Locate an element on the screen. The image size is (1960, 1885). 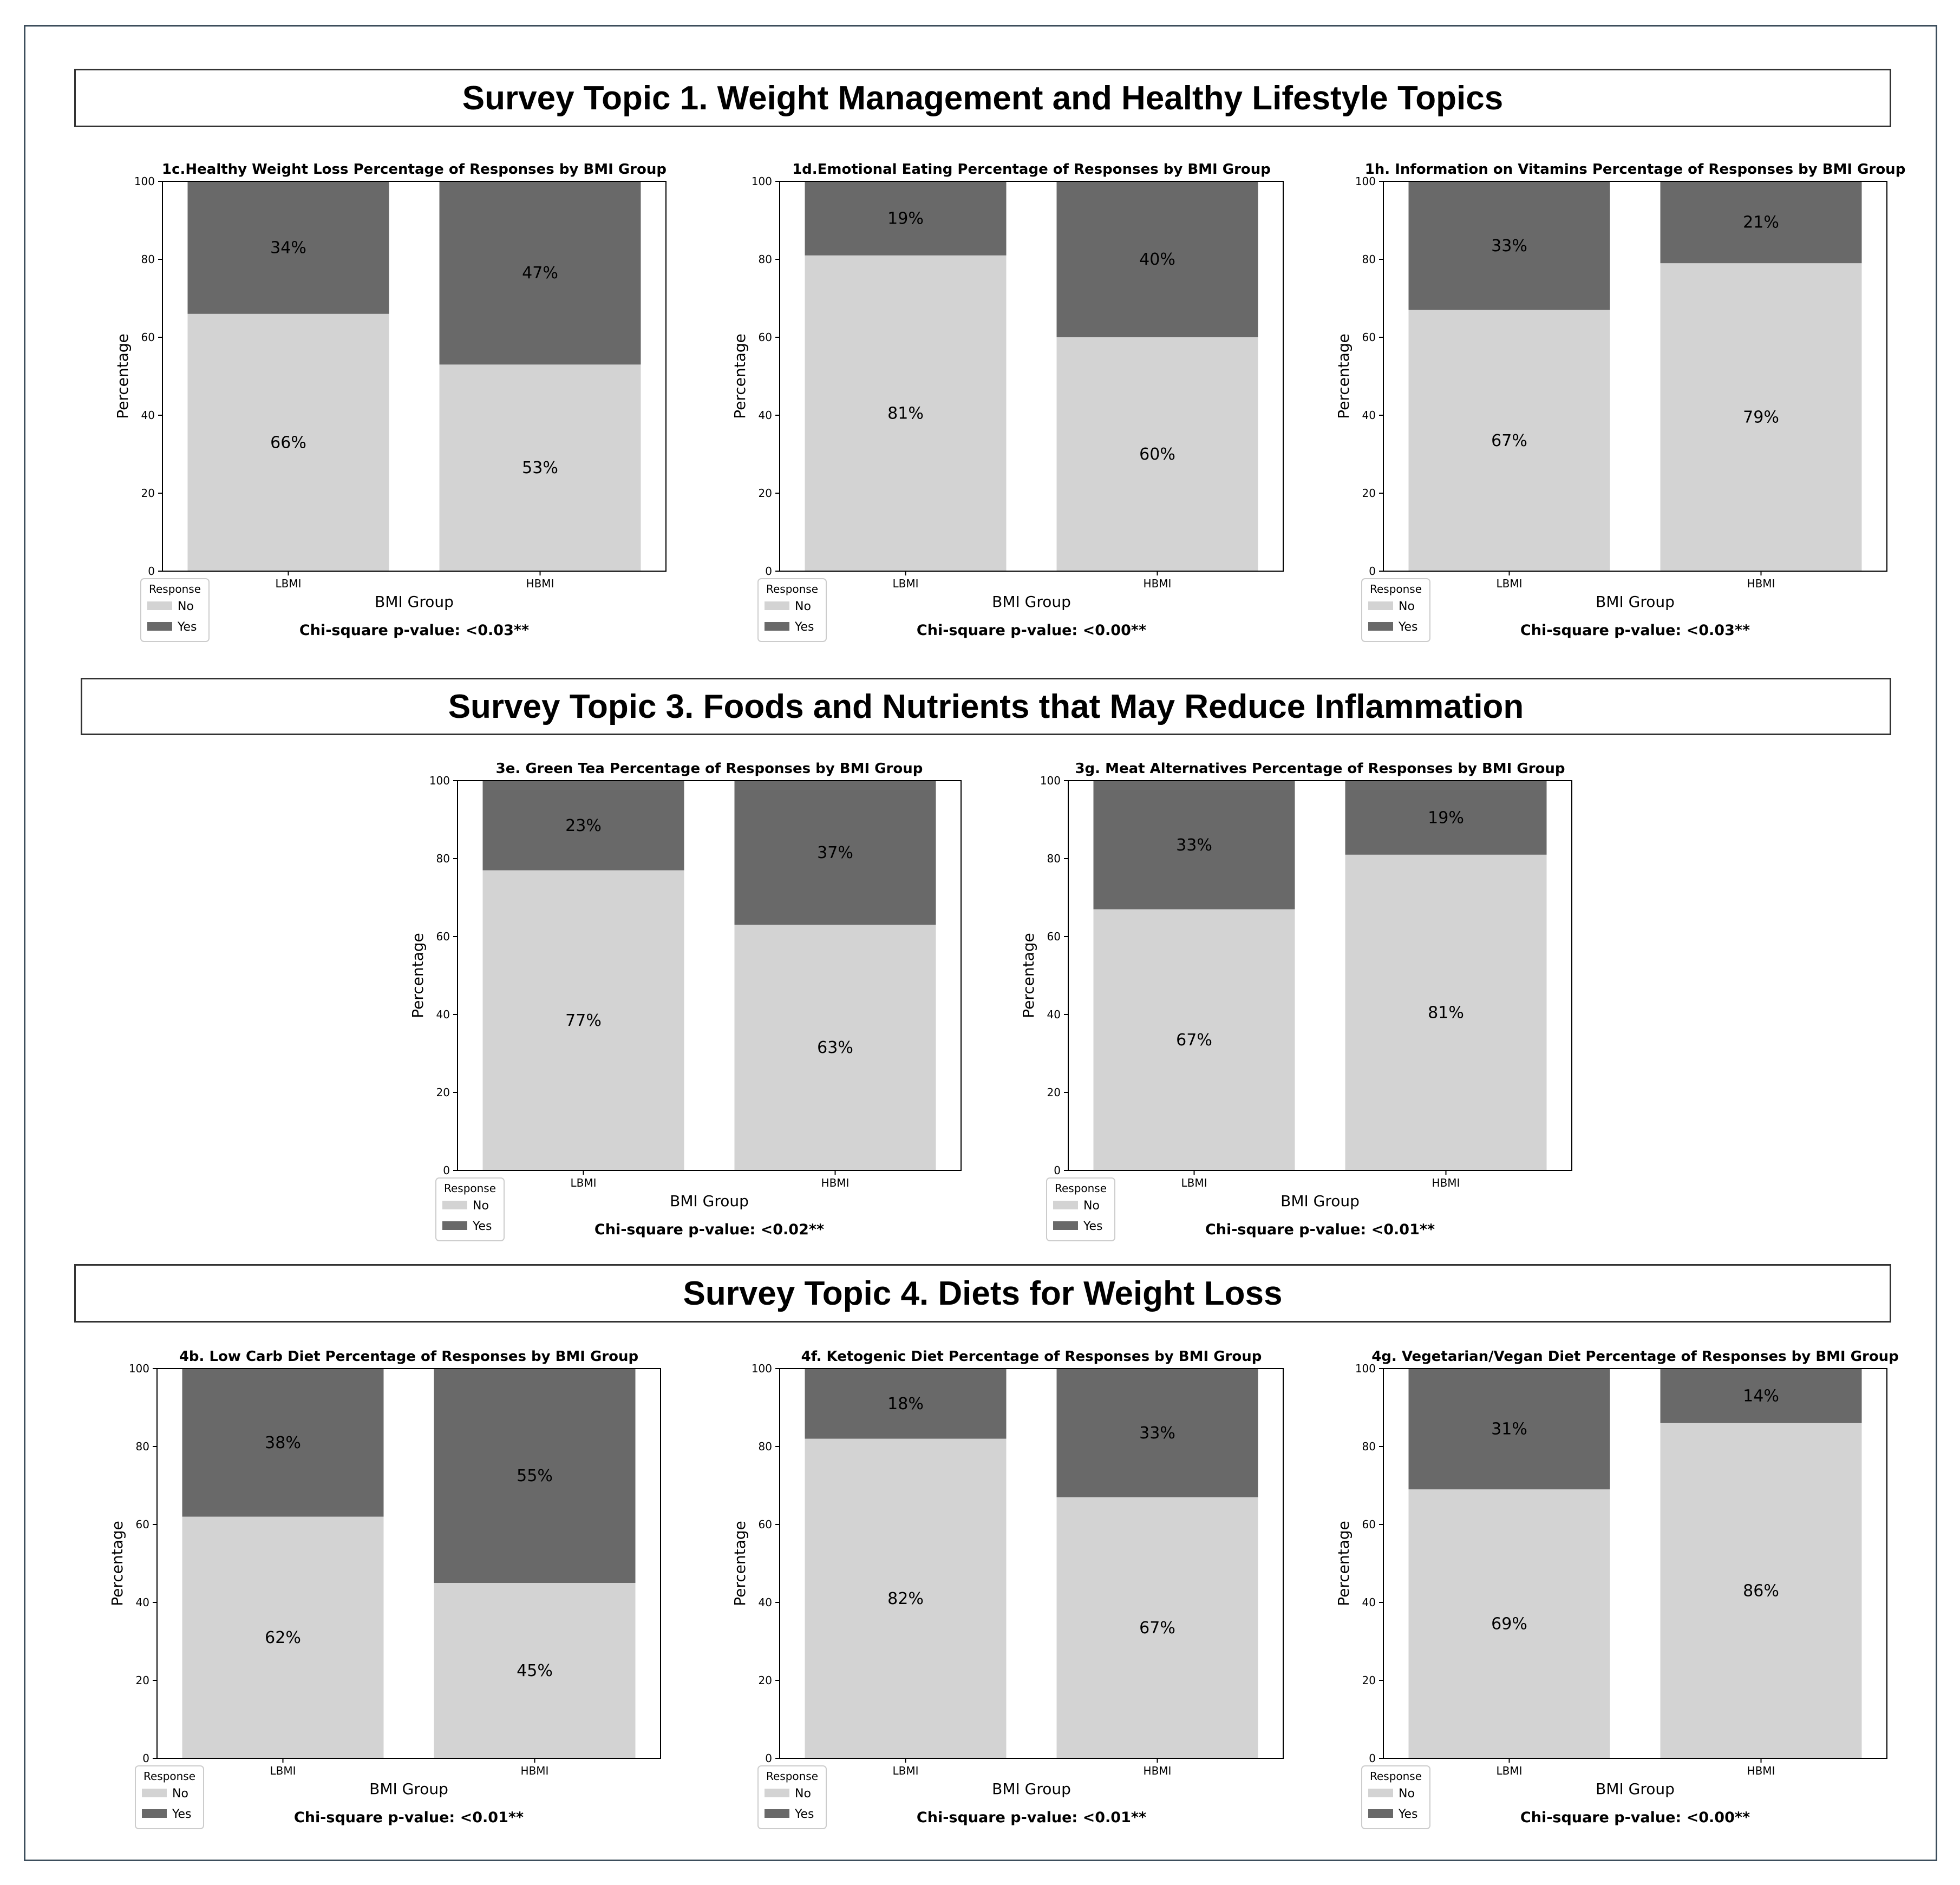
data-label: 45% is located at coordinates (535, 1670).